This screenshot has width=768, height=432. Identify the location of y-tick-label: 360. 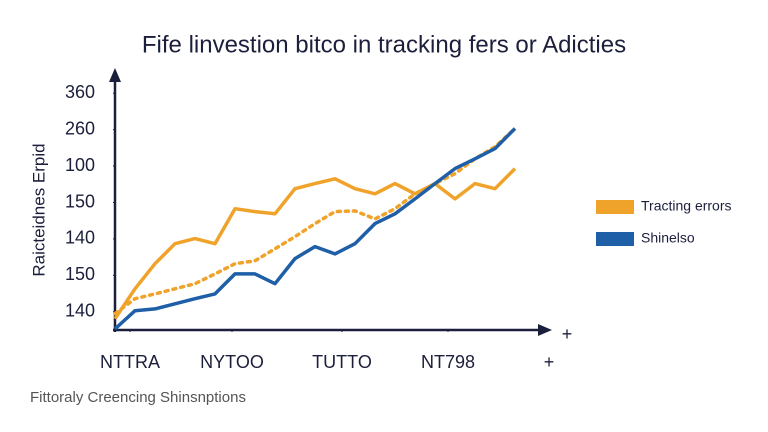
(80, 92).